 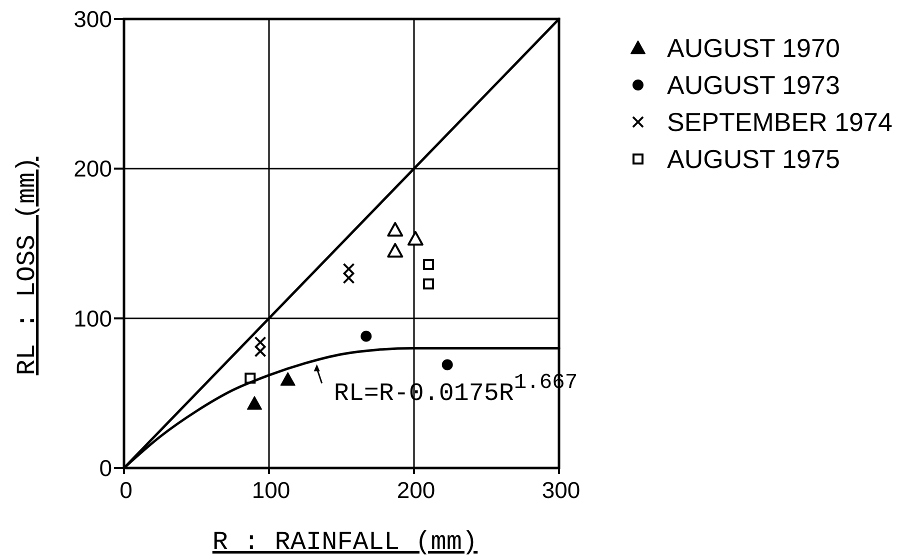 I want to click on legend-label: AUGUST 1975, so click(x=753, y=159).